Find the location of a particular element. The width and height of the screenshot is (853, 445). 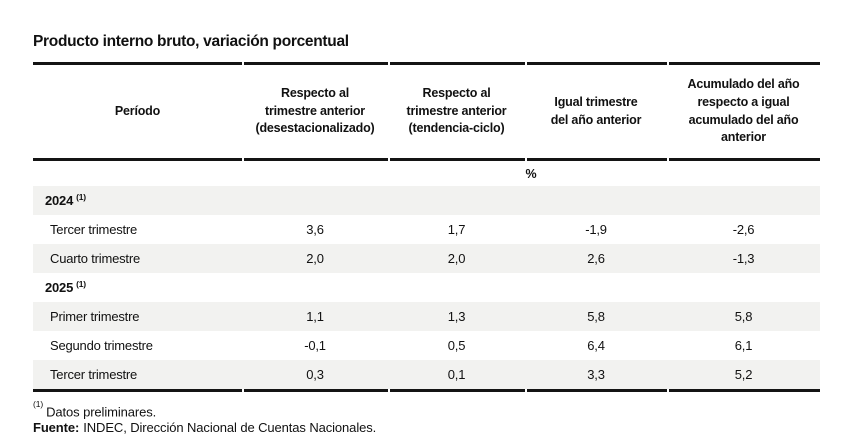

year-label: 2024 (1) is located at coordinates (137, 200).